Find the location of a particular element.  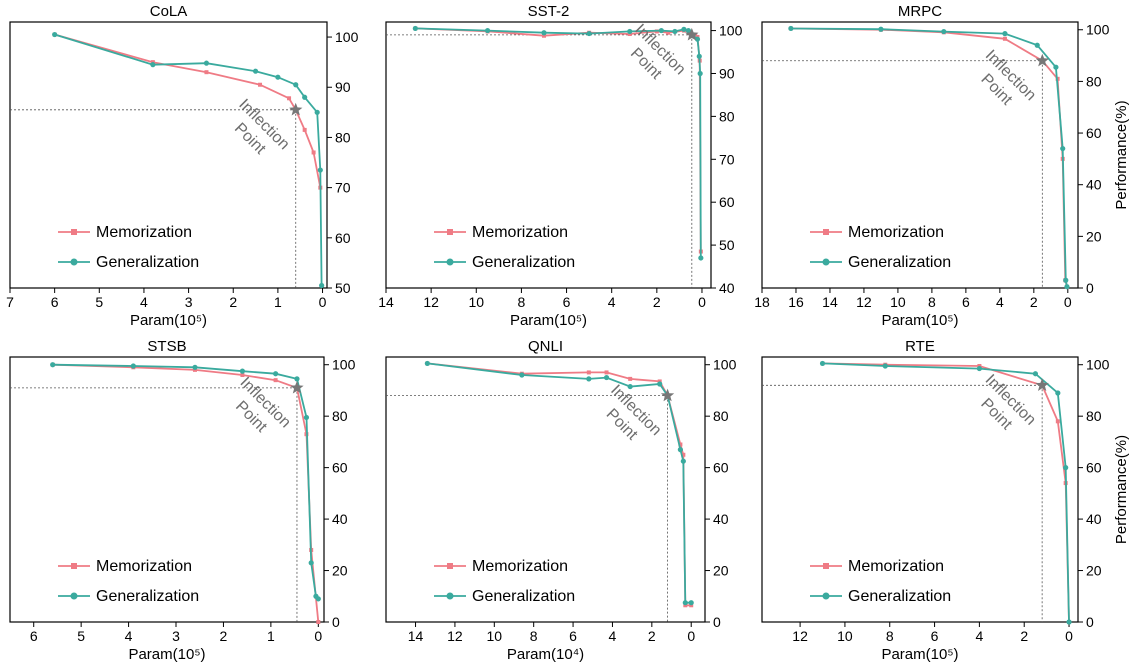

x-tick-label: 16 is located at coordinates (796, 302).